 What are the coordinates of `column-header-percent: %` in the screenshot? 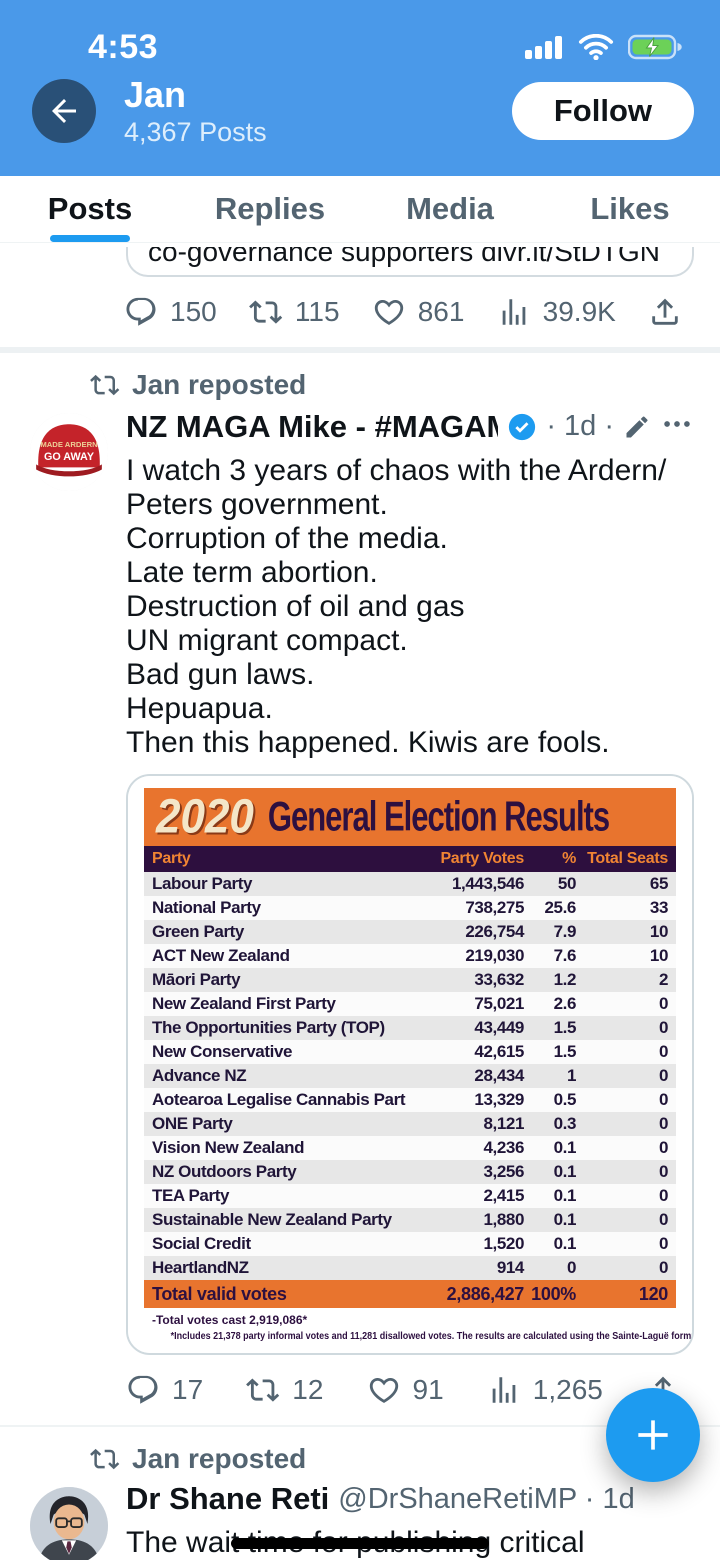 It's located at (569, 858).